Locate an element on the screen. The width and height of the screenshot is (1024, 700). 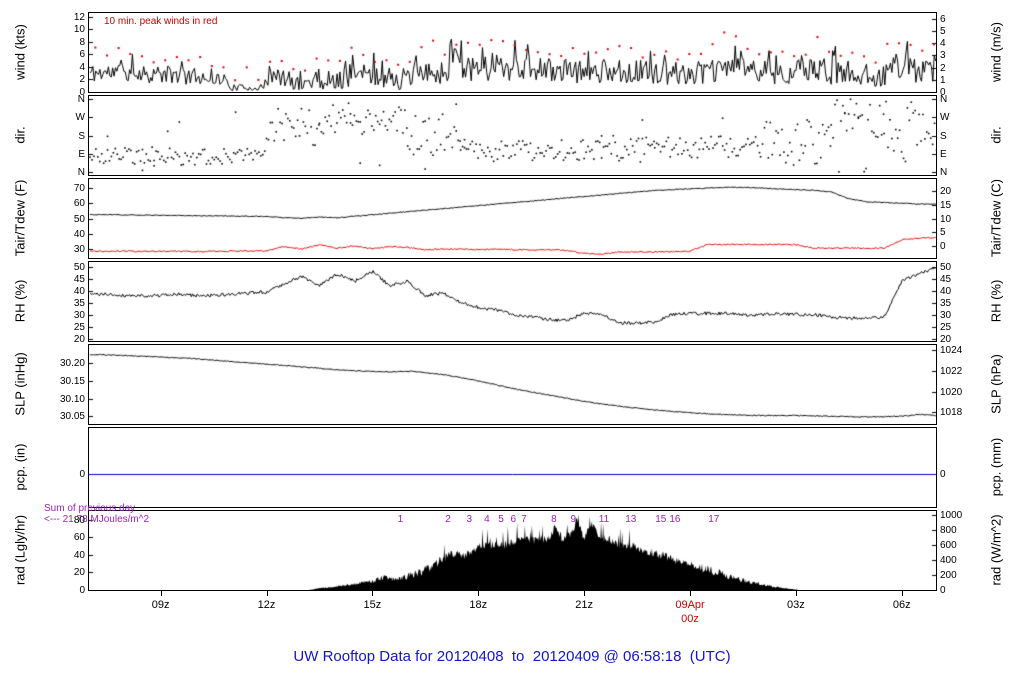
panel-wind is located at coordinates (512, 52).